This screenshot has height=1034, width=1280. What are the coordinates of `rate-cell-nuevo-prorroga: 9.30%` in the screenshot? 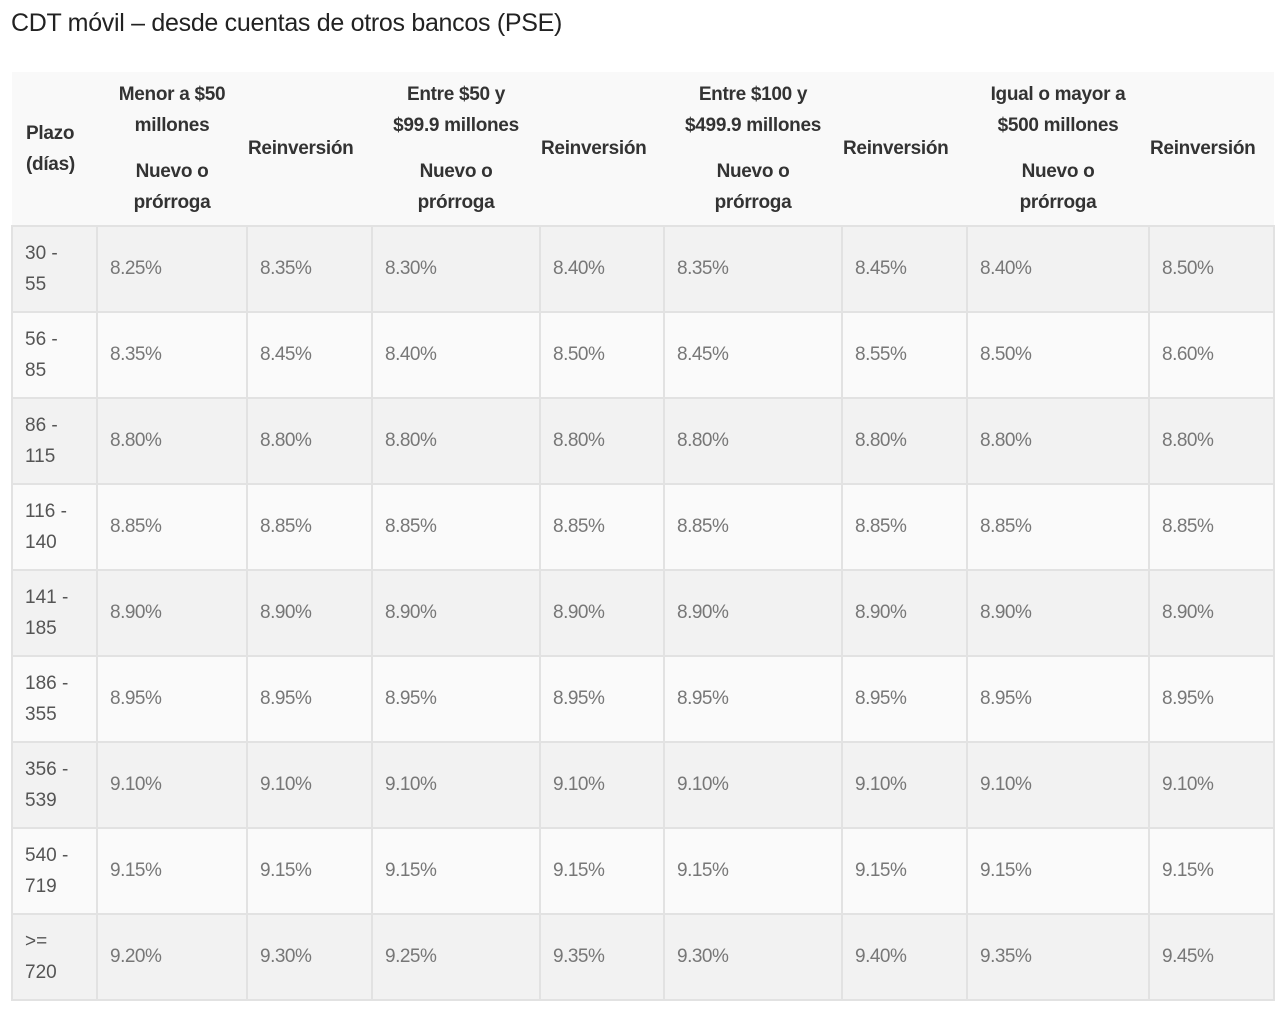 It's located at (753, 957).